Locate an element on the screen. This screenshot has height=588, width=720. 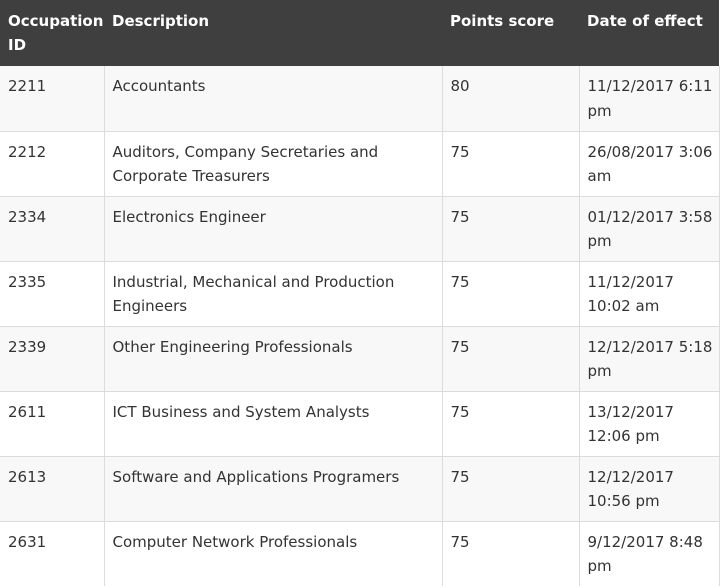
cell-description: Computer Network Professionals is located at coordinates (273, 553).